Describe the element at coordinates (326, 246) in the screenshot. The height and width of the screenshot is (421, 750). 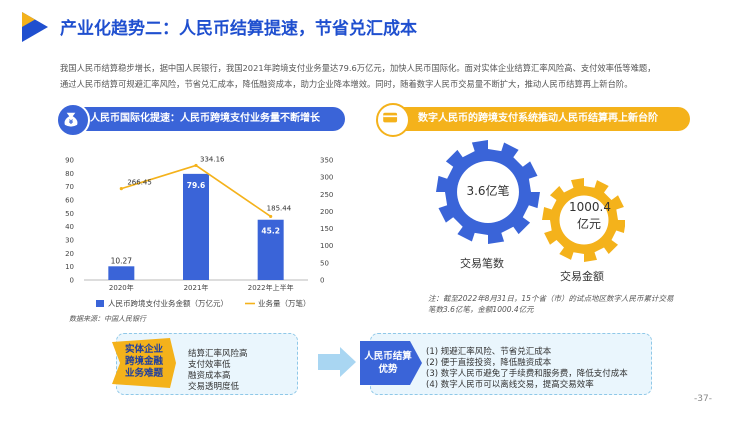
I see `y-right-tick-label: 100` at that location.